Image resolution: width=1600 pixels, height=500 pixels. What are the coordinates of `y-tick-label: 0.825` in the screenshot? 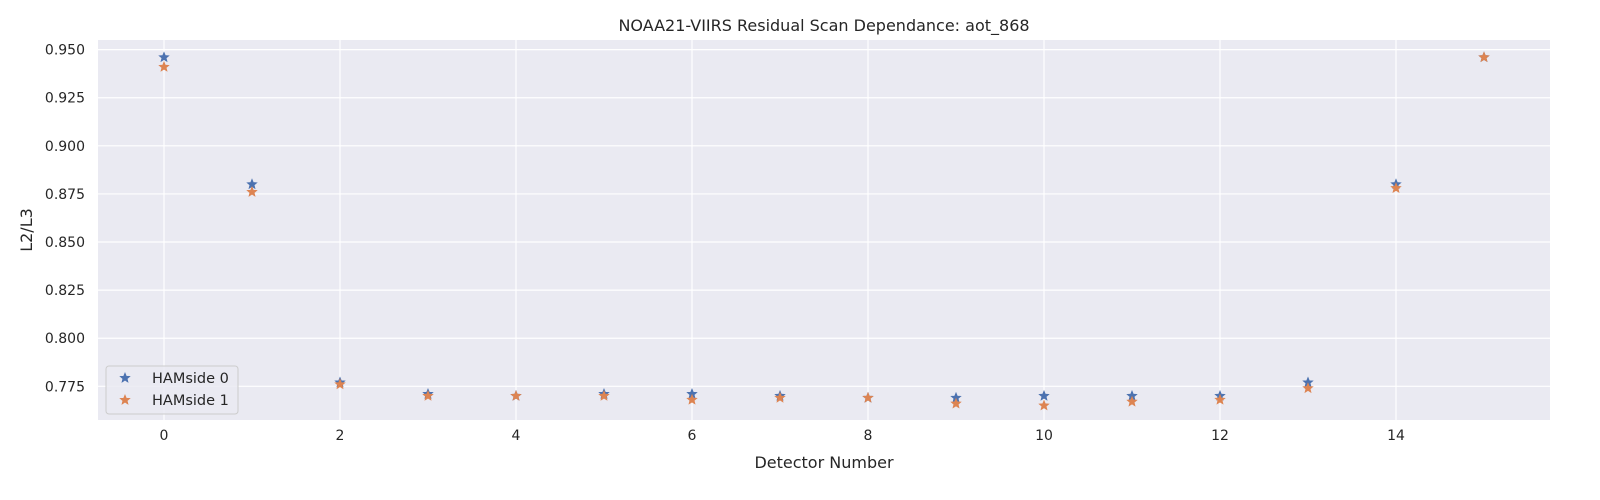 It's located at (65, 291).